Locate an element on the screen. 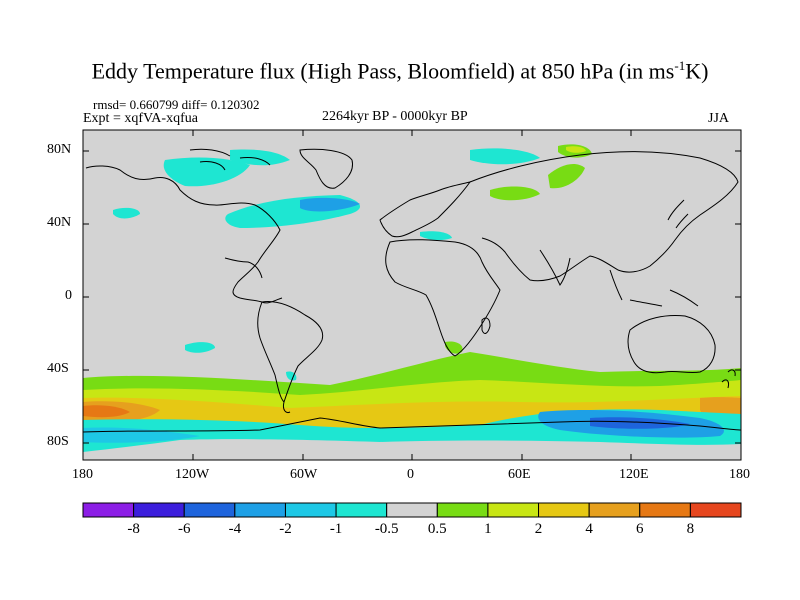 The width and height of the screenshot is (800, 600). pacific-cyan-blob is located at coordinates (126, 213).